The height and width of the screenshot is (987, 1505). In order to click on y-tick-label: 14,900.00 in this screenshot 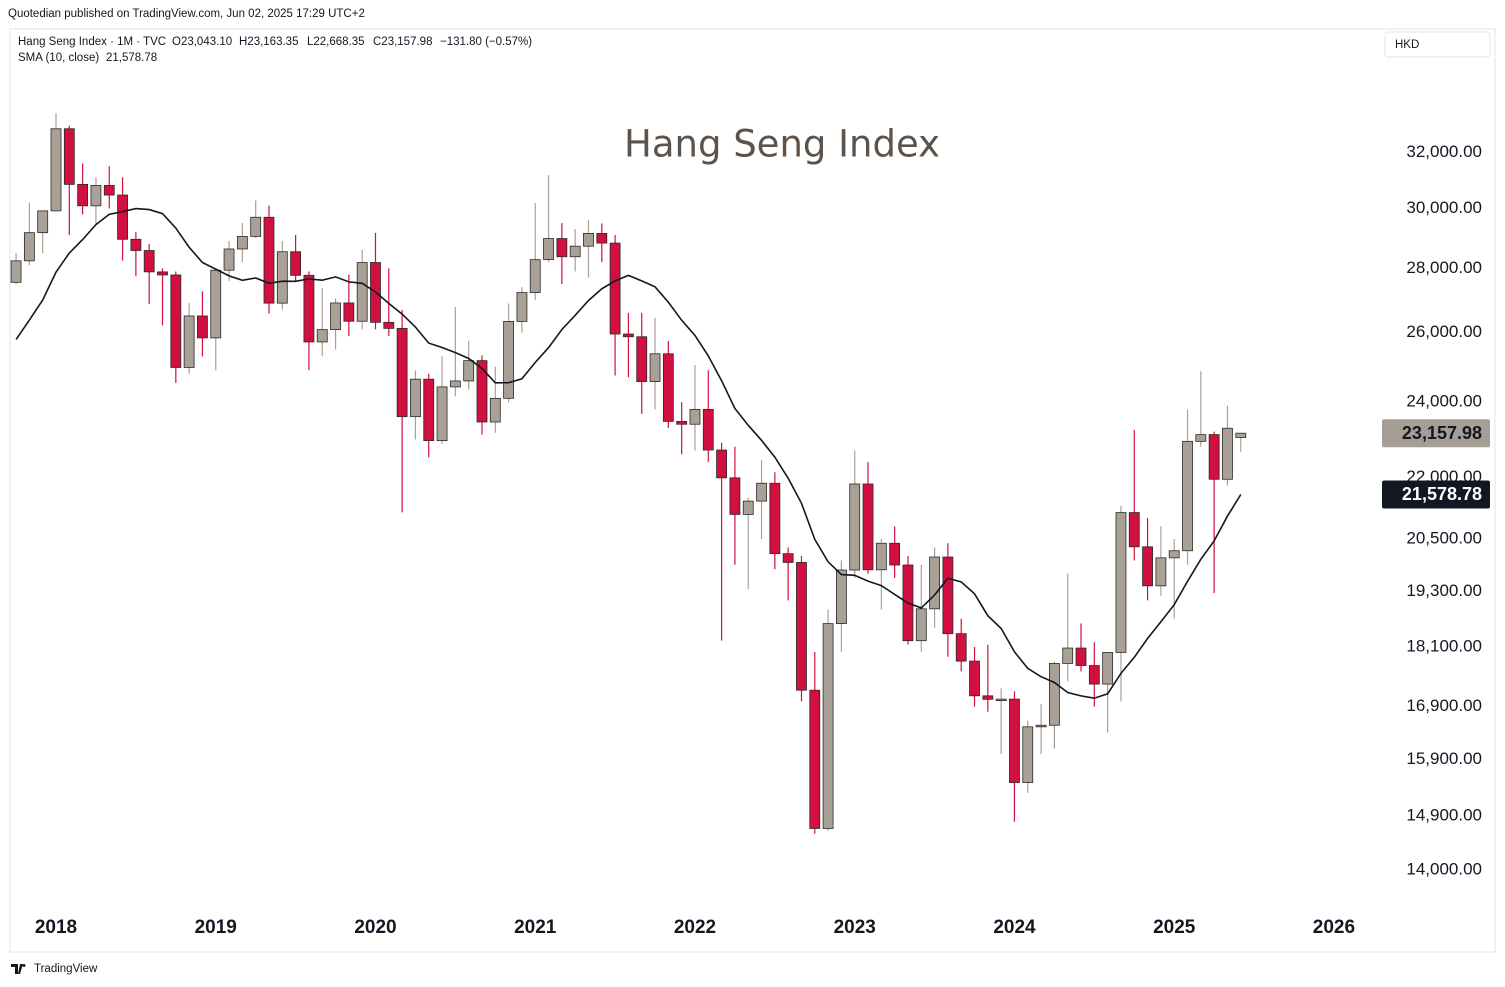, I will do `click(1444, 814)`.